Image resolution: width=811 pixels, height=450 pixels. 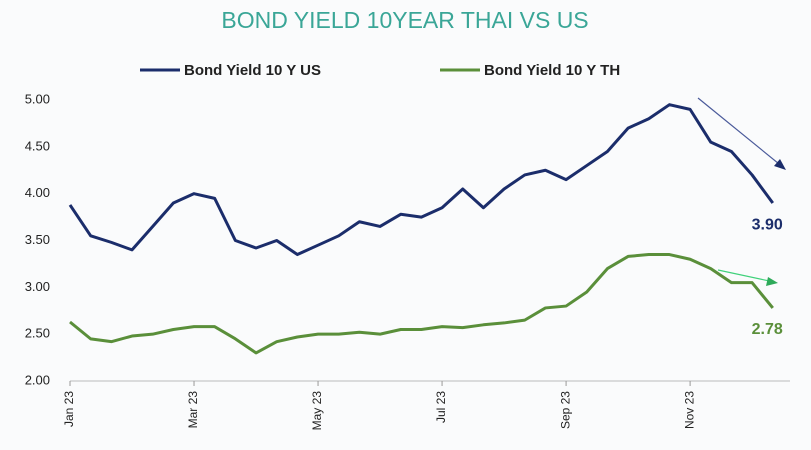 What do you see at coordinates (252, 70) in the screenshot?
I see `legend-label: Bond Yield 10 Y US` at bounding box center [252, 70].